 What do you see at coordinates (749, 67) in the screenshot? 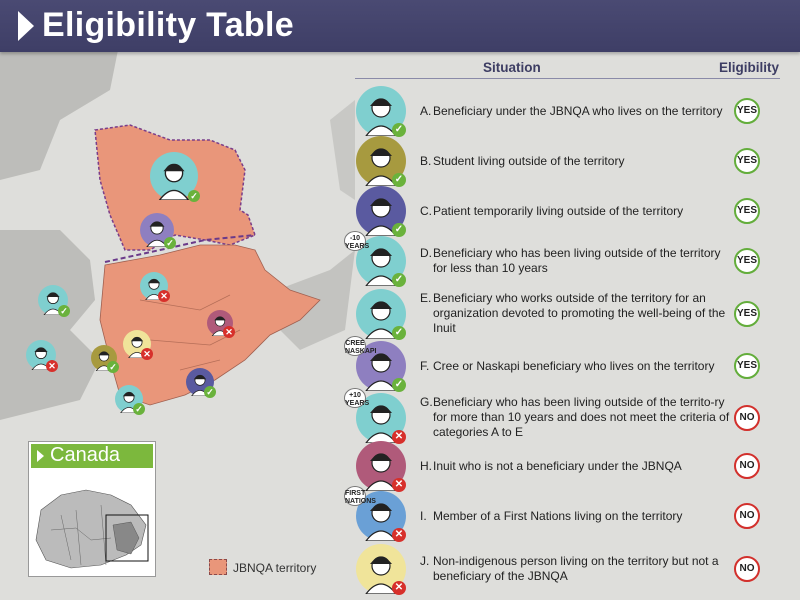
I see `column-eligibility: Eligibility` at bounding box center [749, 67].